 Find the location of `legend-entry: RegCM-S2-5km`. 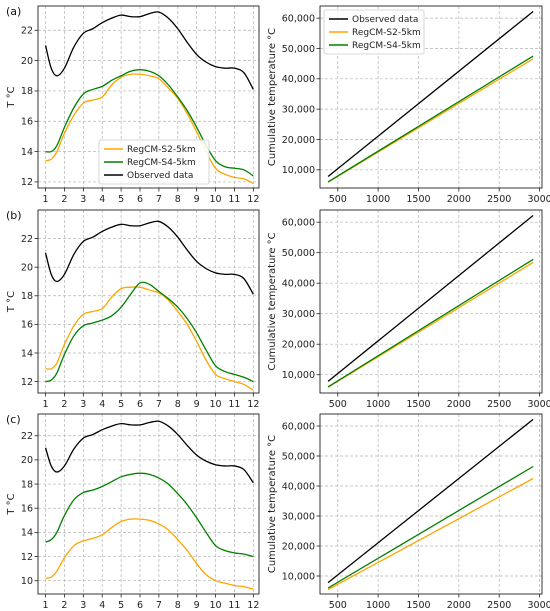

legend-entry: RegCM-S2-5km is located at coordinates (161, 150).